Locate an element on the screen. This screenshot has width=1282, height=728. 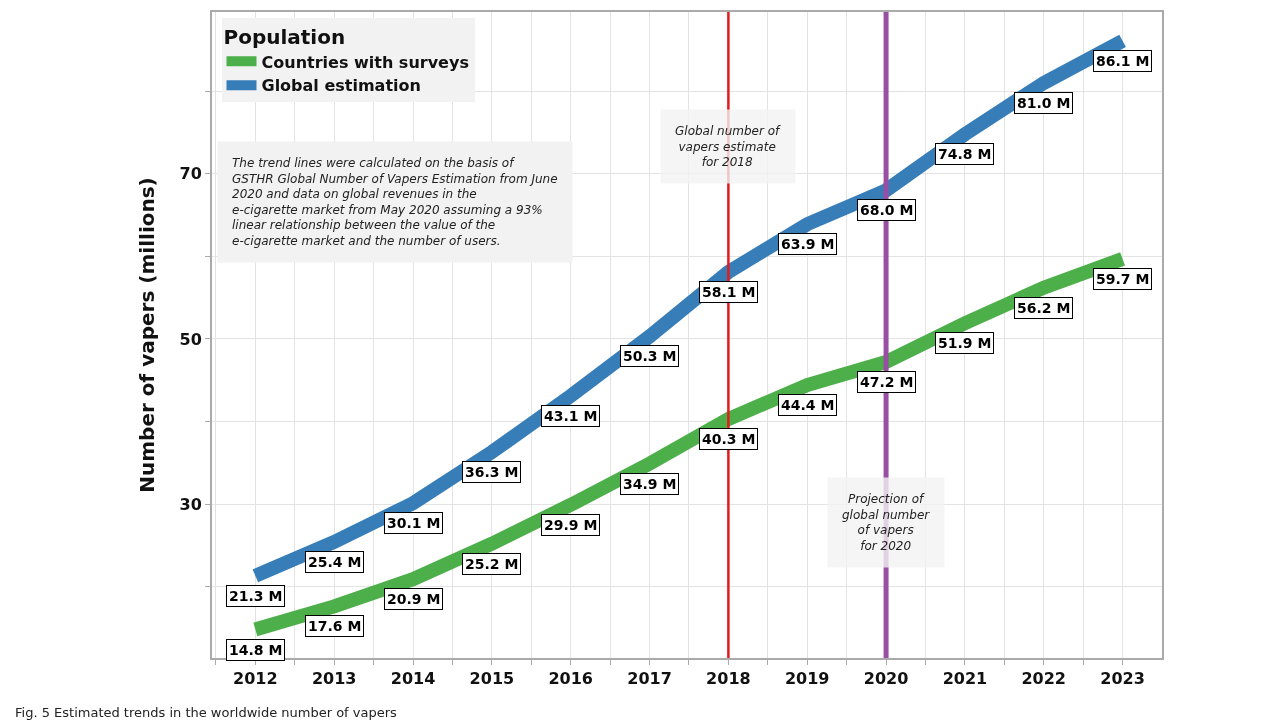
data-label: 50.3 M is located at coordinates (650, 356).